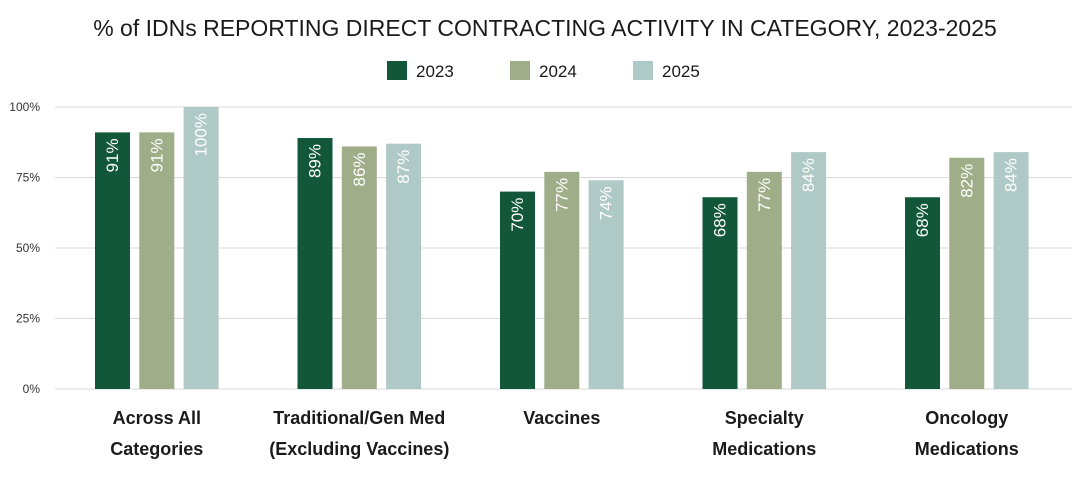 Image resolution: width=1090 pixels, height=485 pixels. I want to click on y-tick-label: 75%, so click(28, 178).